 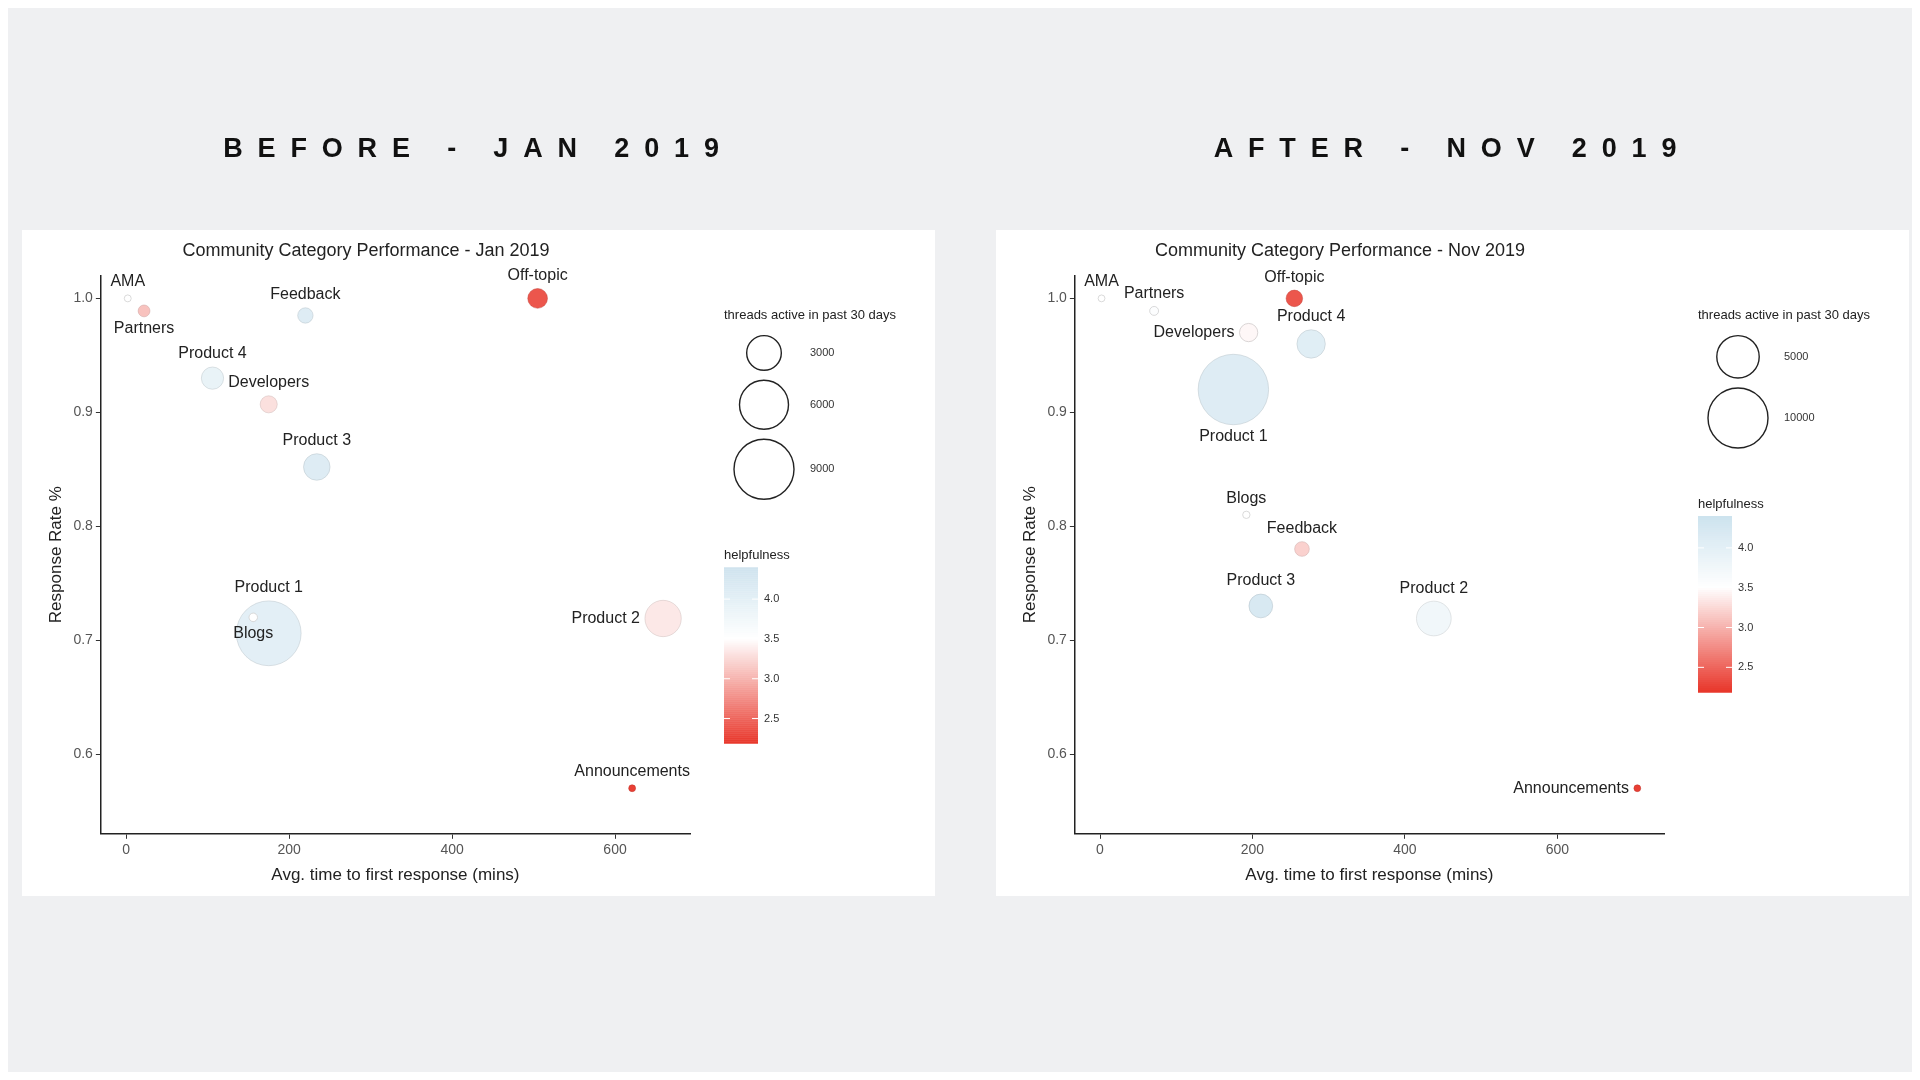 I want to click on chart-title: AFTER - NOV 2019, so click(x=1452, y=148).